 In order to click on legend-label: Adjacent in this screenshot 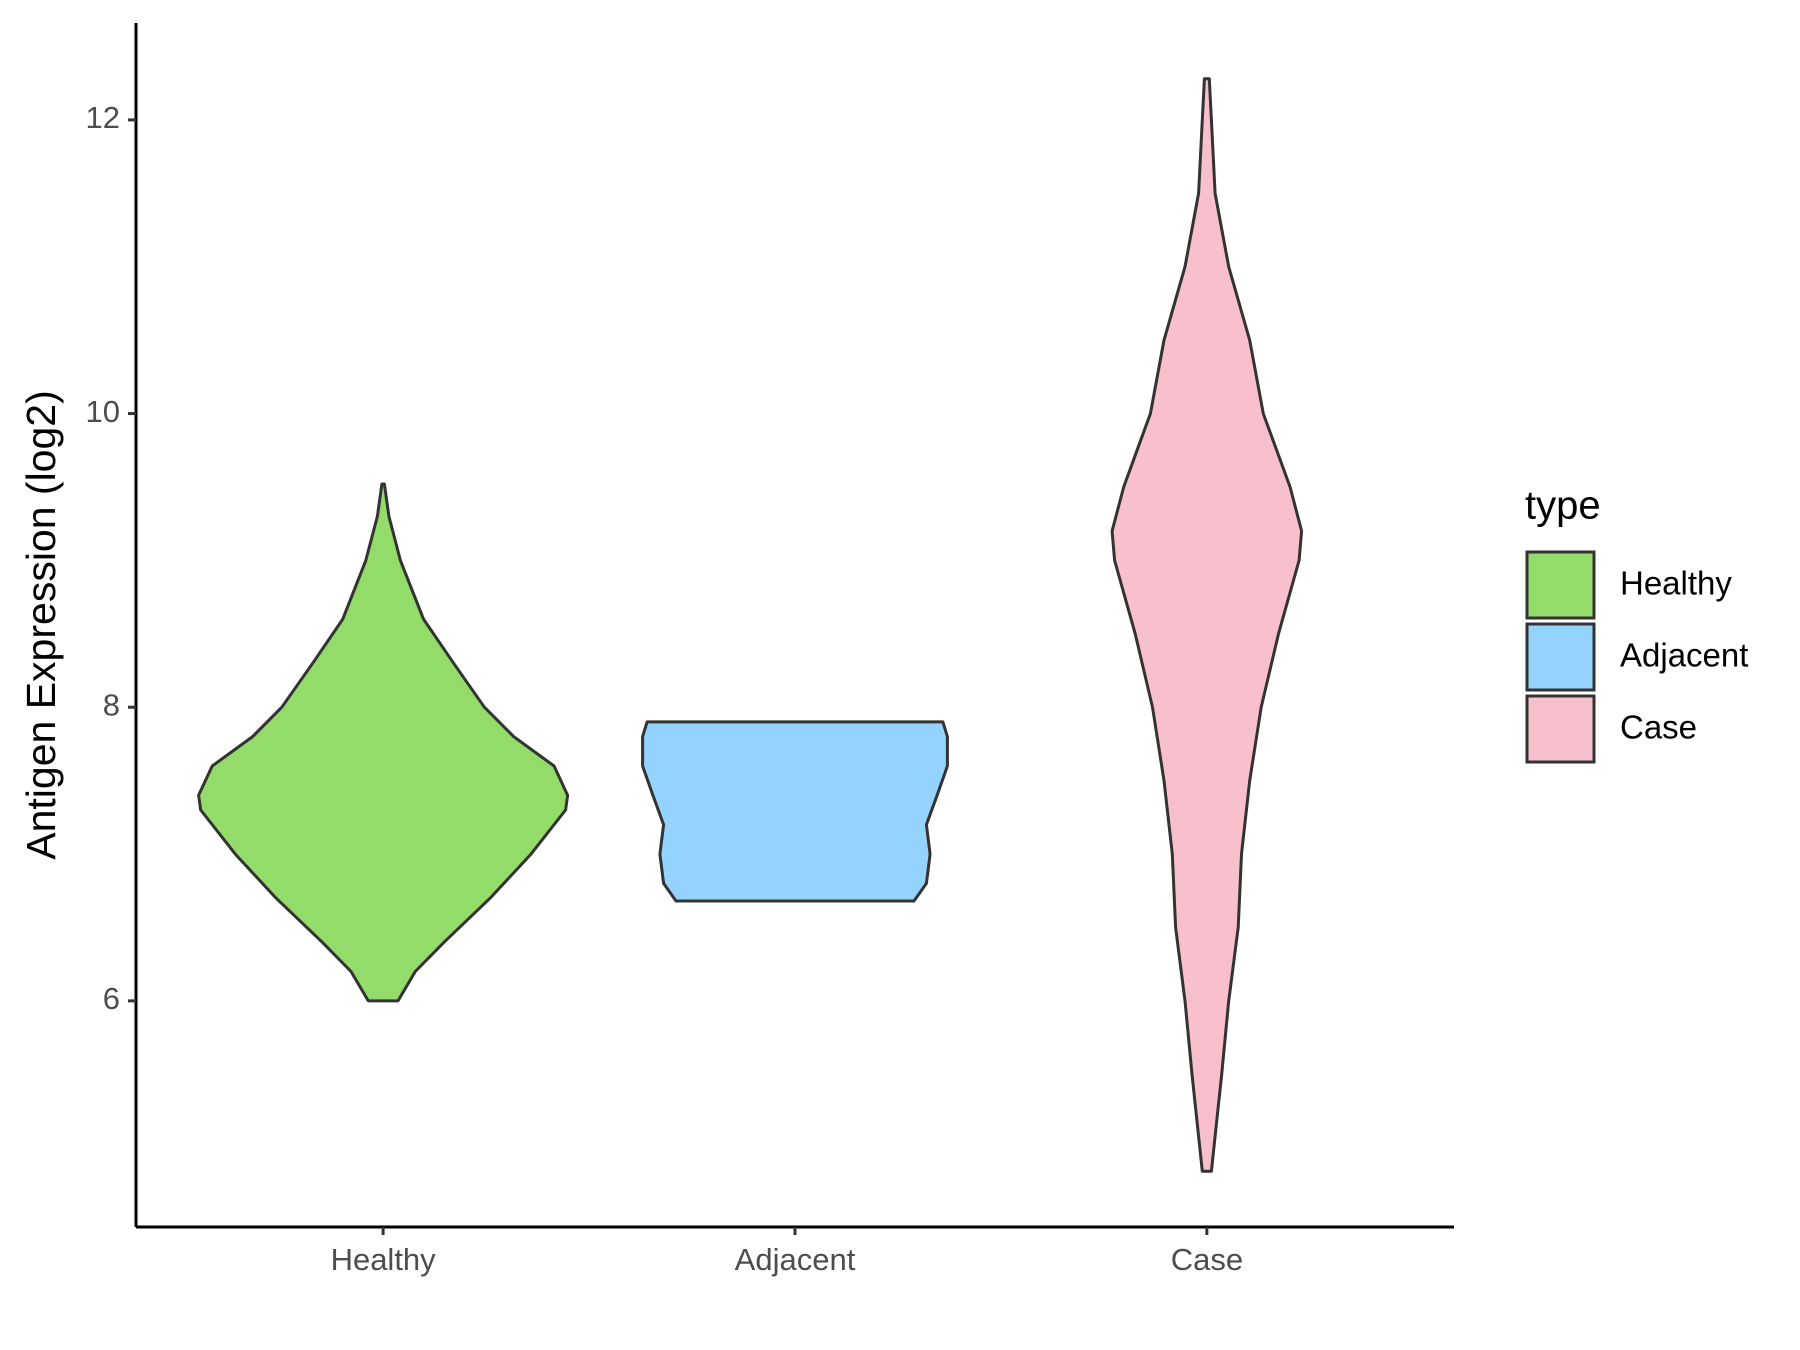, I will do `click(1684, 655)`.